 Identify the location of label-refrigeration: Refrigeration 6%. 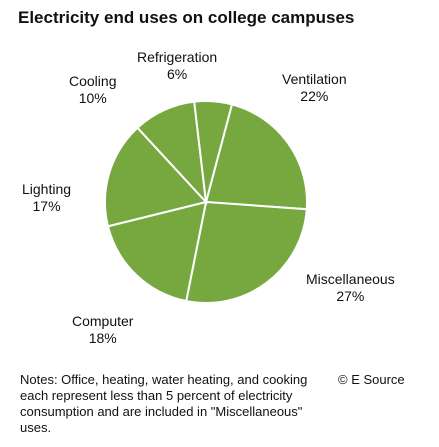
(177, 66).